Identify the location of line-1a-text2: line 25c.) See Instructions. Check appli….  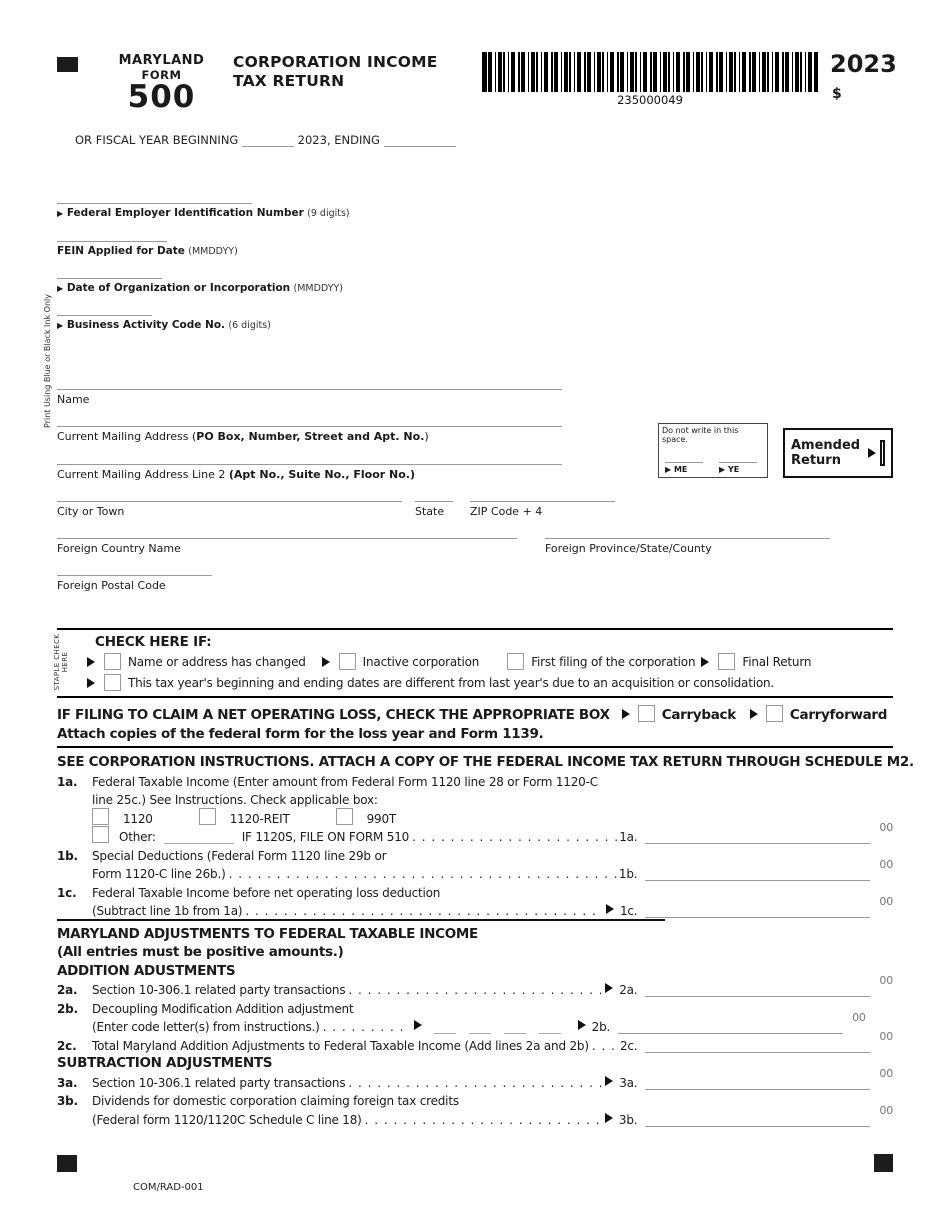
(235, 800).